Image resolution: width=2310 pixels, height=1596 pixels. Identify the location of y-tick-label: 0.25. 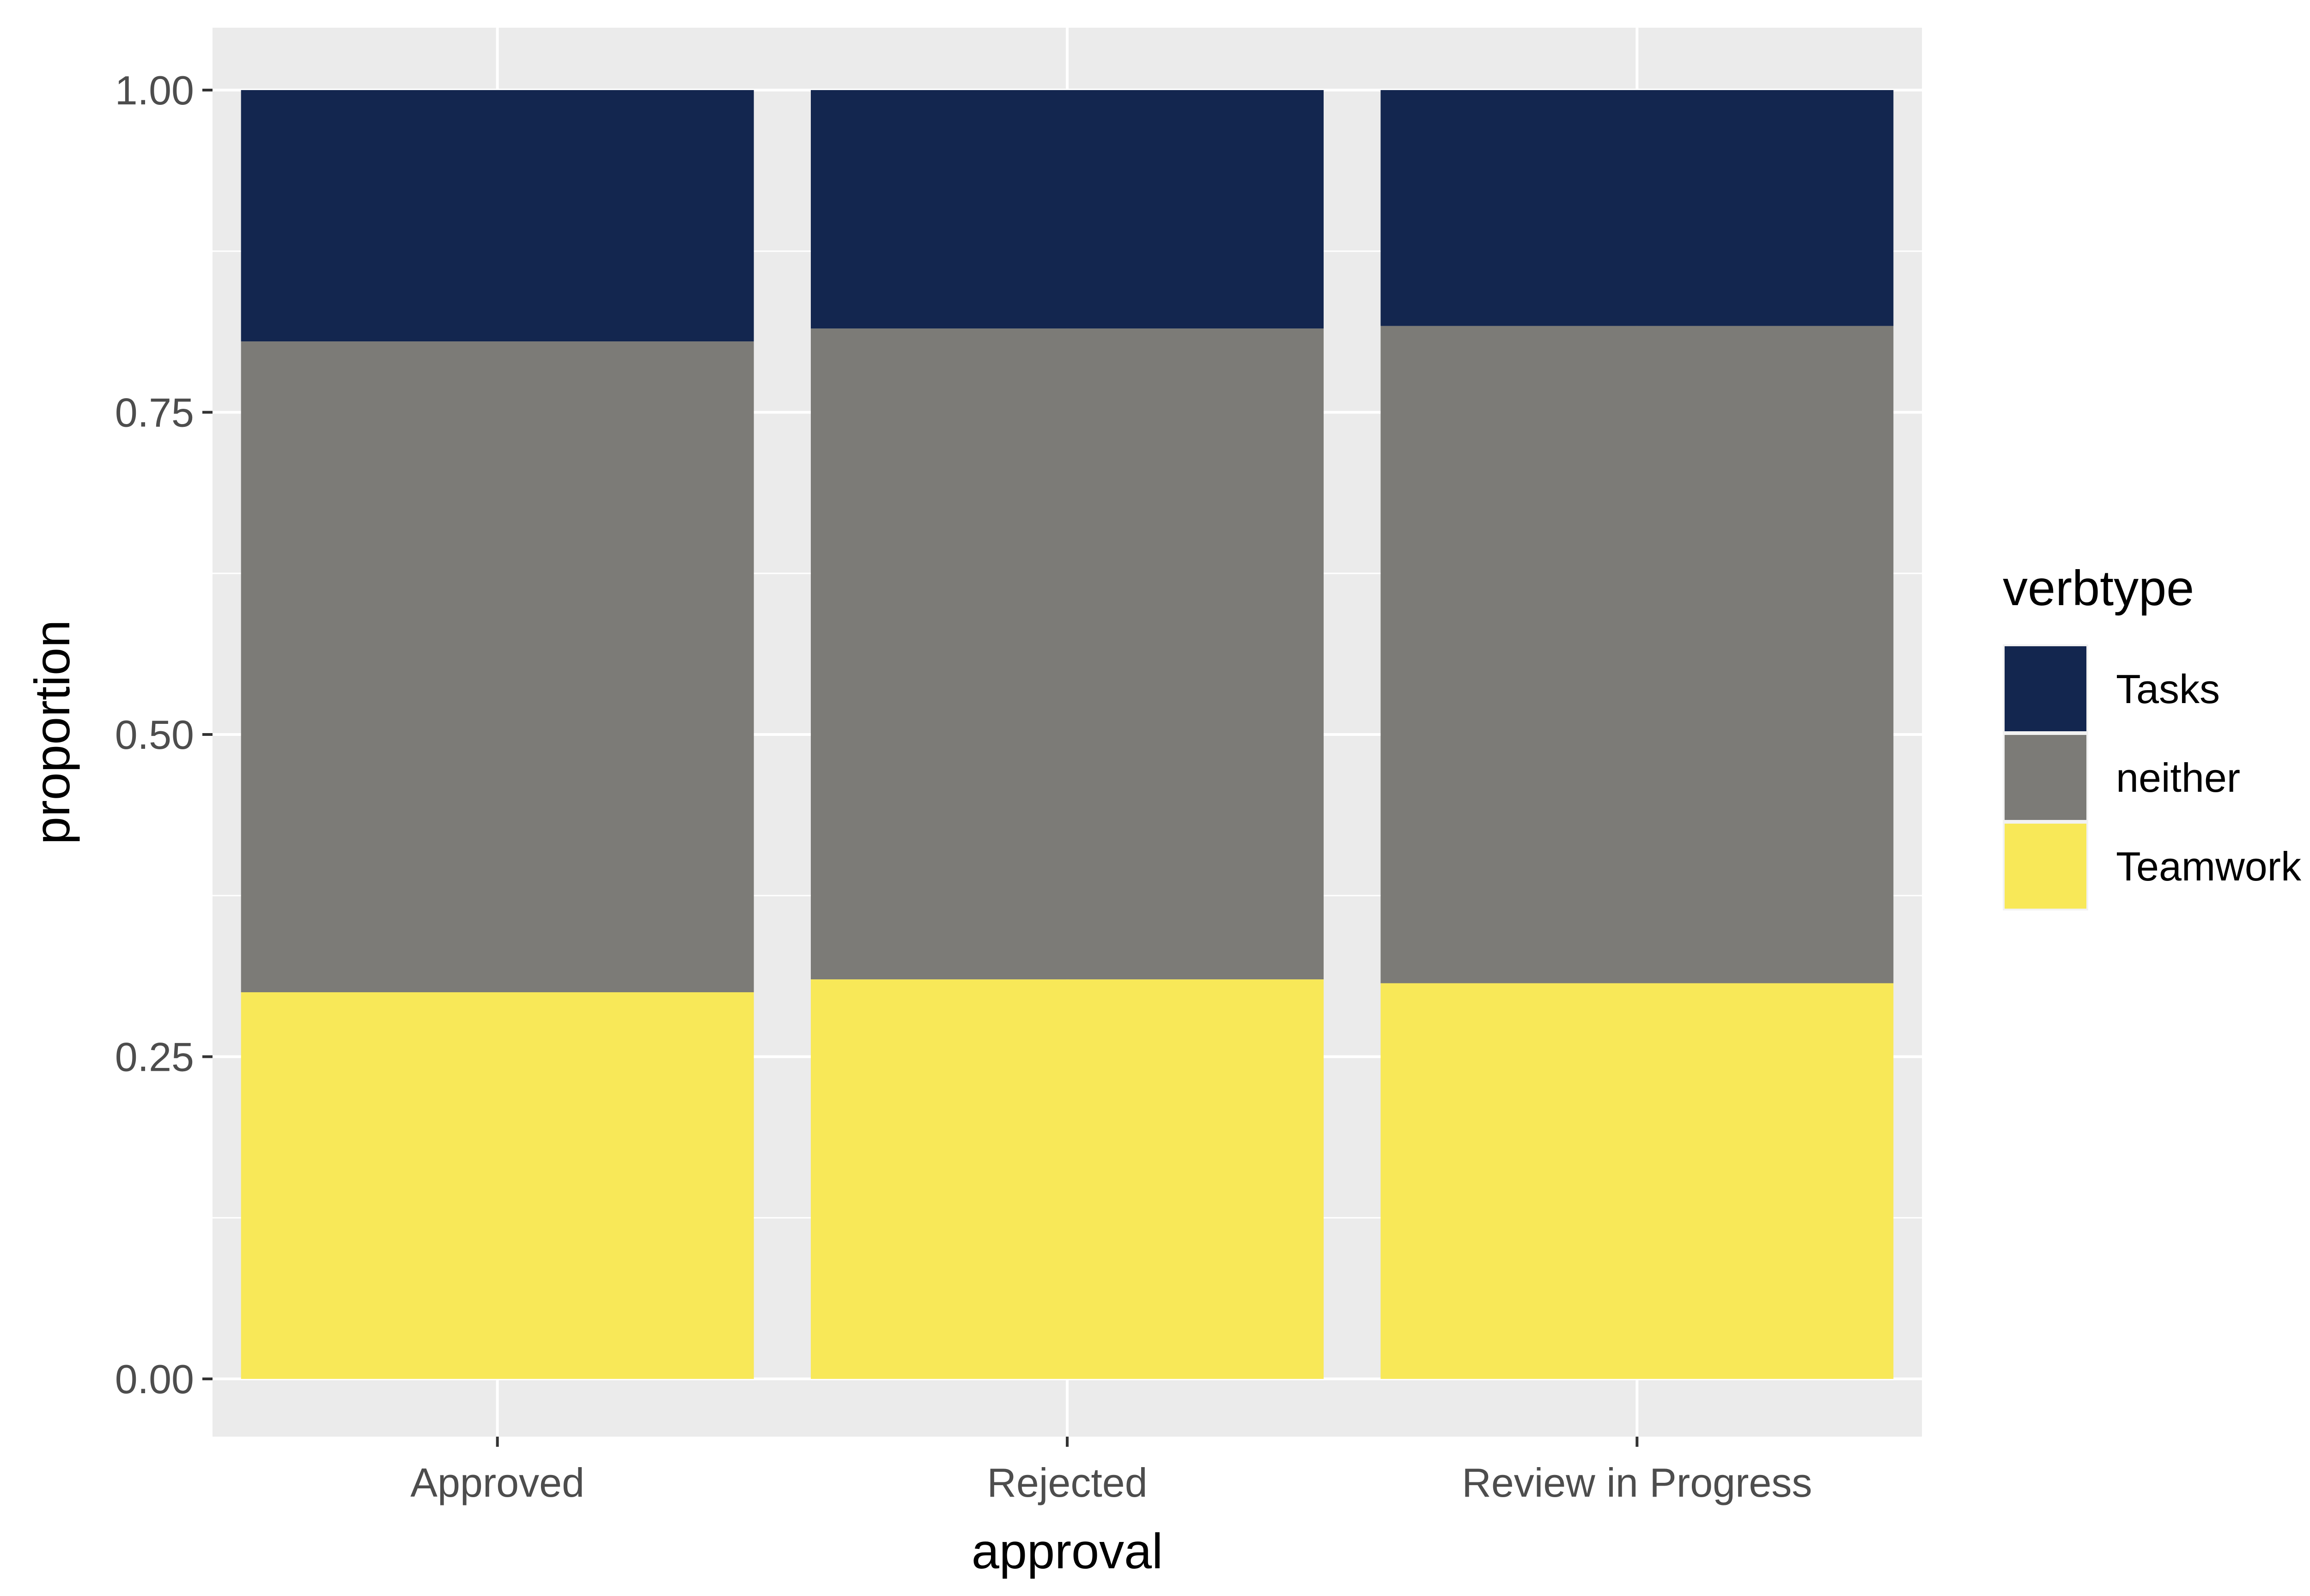
(154, 1057).